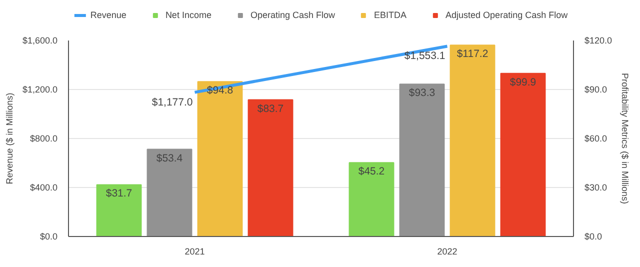  Describe the element at coordinates (596, 89) in the screenshot. I see `y2-tick-label: $90.0` at that location.